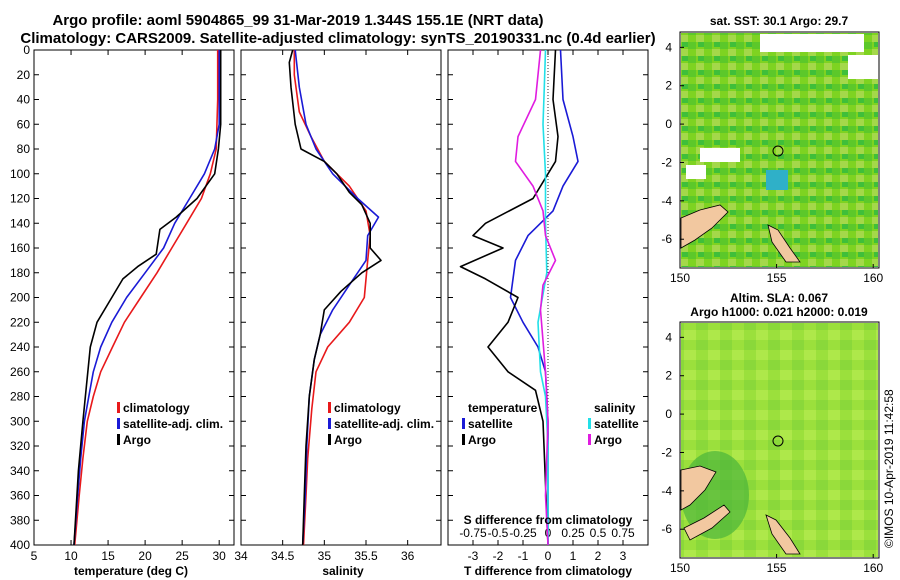 This screenshot has width=900, height=580. Describe the element at coordinates (498, 556) in the screenshot. I see `x-tick-label: -2` at that location.